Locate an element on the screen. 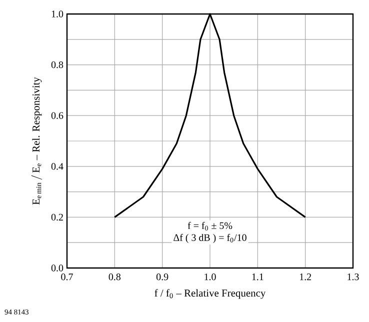 This screenshot has height=322, width=369. x-axis-title: f / f$_{0}$ – Relative Frequency is located at coordinates (210, 294).